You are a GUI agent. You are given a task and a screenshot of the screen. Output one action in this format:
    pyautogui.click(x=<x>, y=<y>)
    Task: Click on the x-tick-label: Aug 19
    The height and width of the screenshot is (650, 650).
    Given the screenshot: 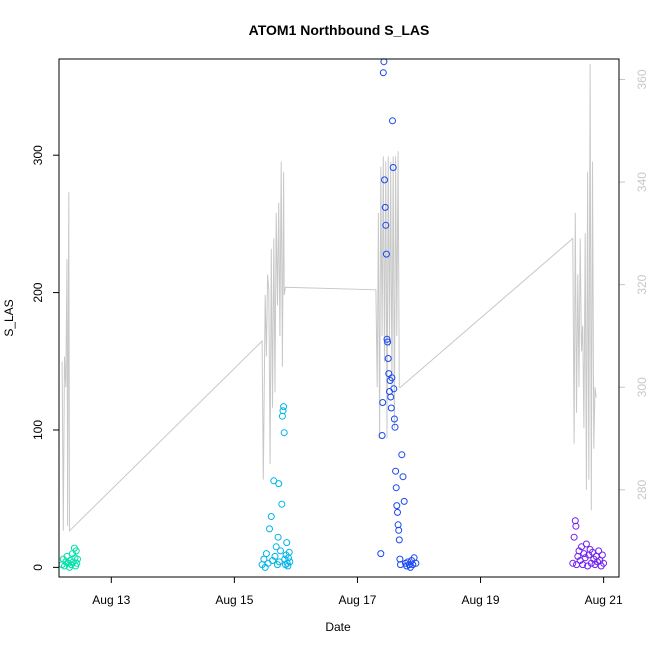 What is the action you would take?
    pyautogui.click(x=481, y=600)
    